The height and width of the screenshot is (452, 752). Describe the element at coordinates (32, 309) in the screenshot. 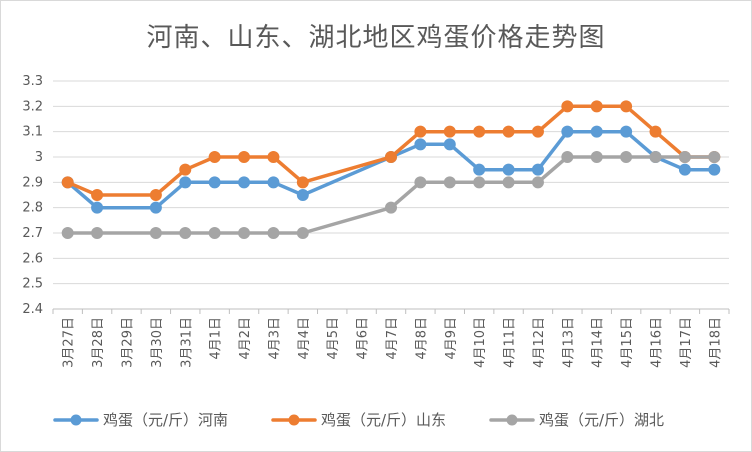

I see `y-tick-label: 2.4` at that location.